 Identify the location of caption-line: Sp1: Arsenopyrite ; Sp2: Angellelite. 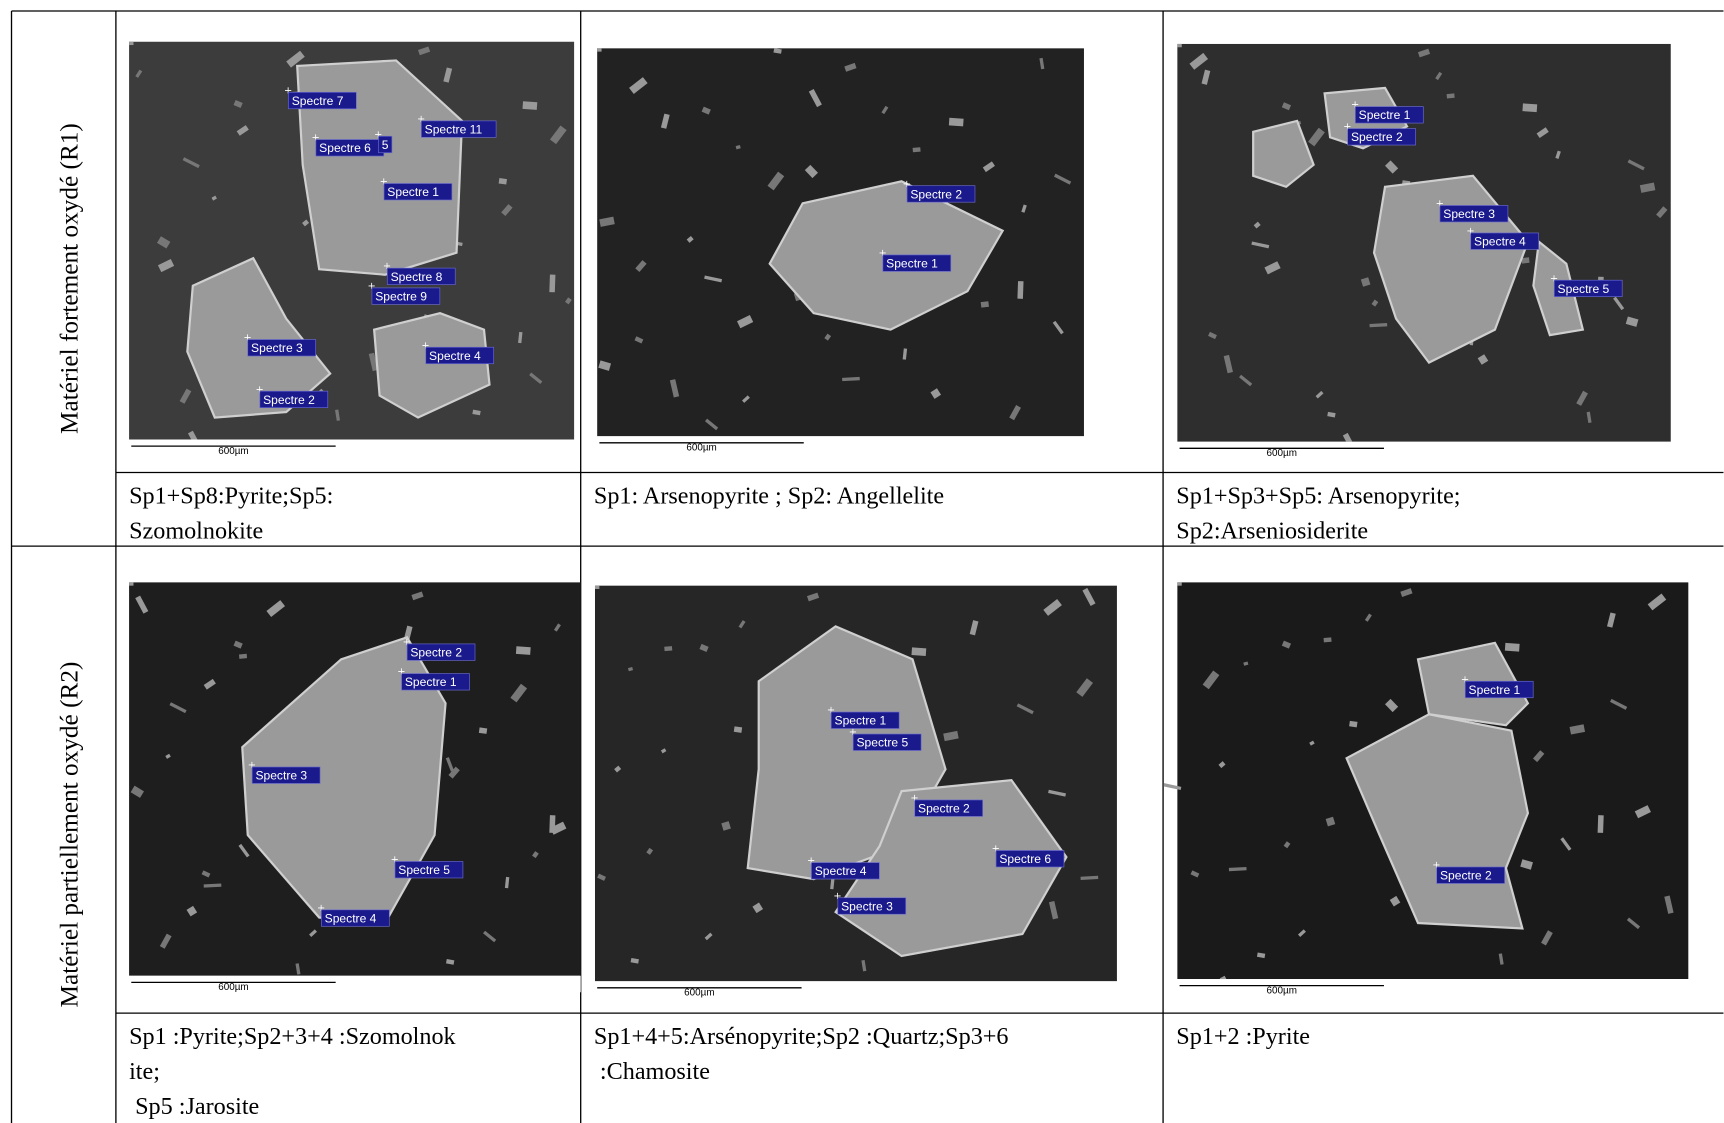
(769, 495).